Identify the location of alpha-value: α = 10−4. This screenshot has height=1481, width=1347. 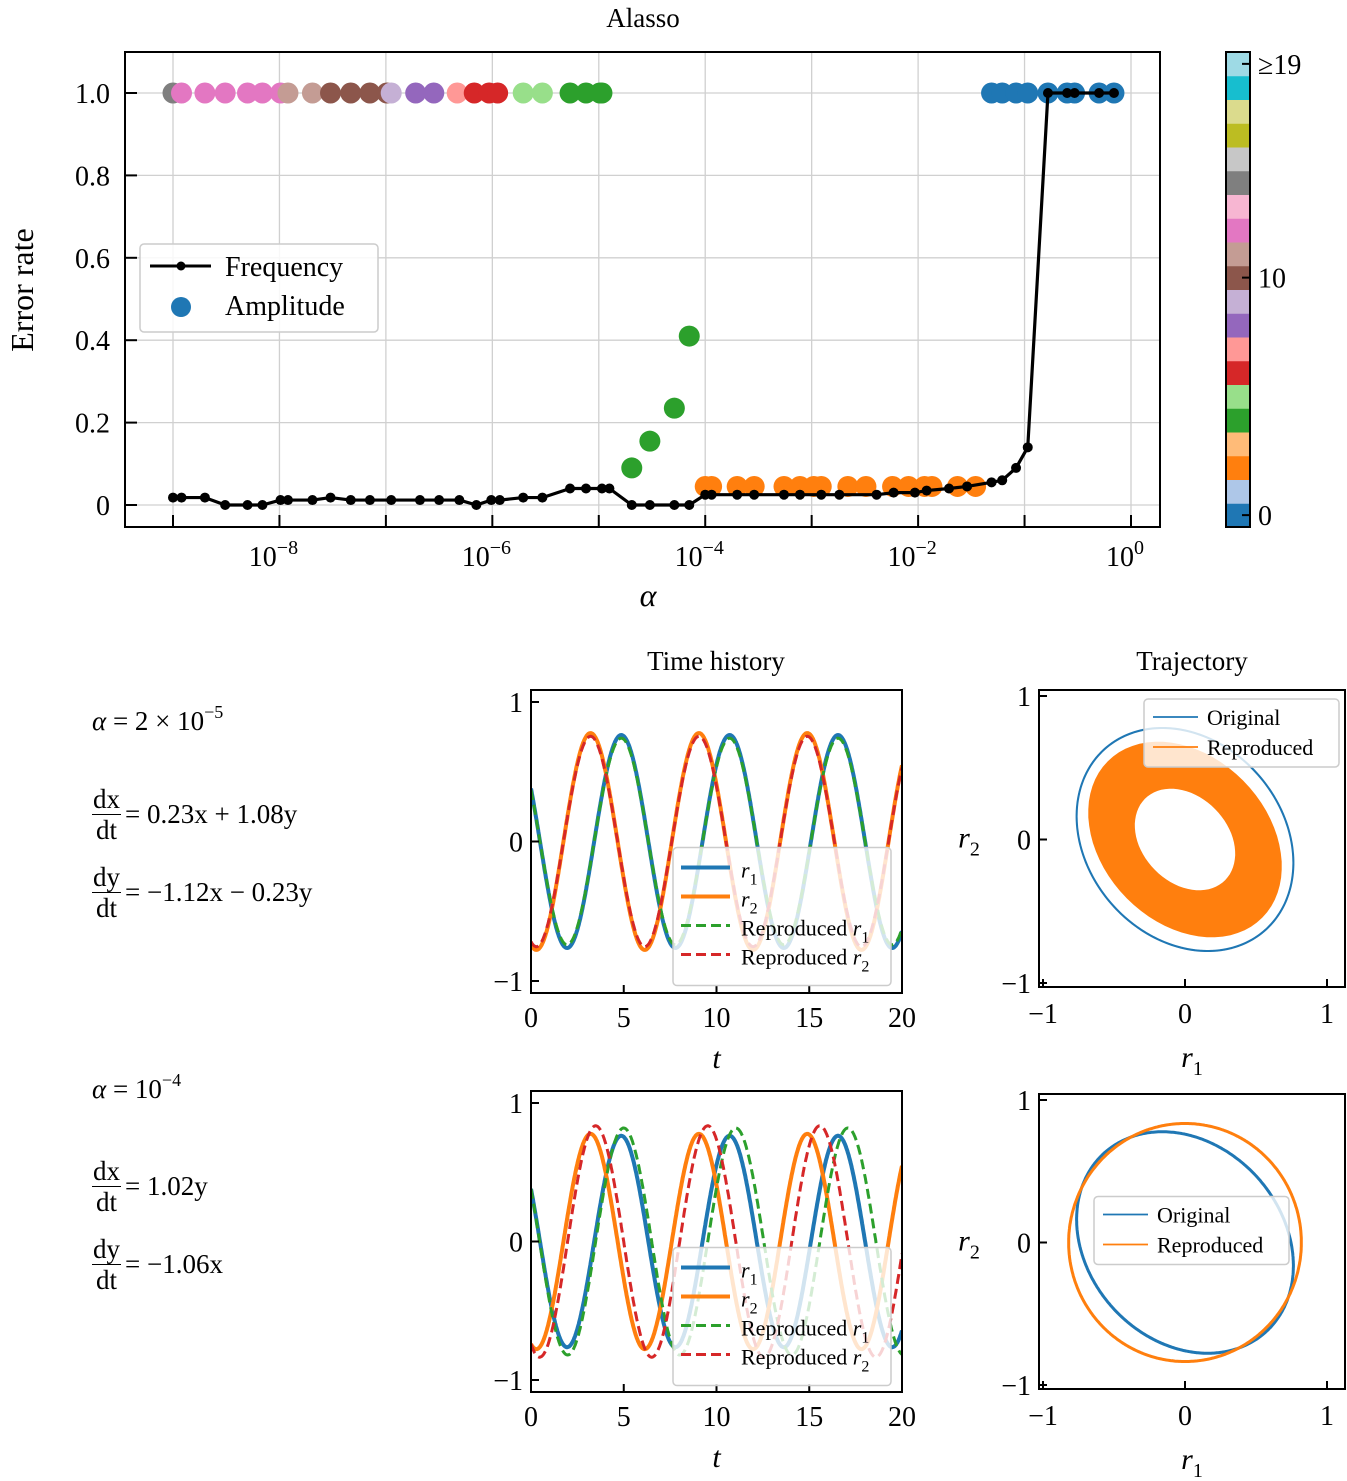
(136, 1087).